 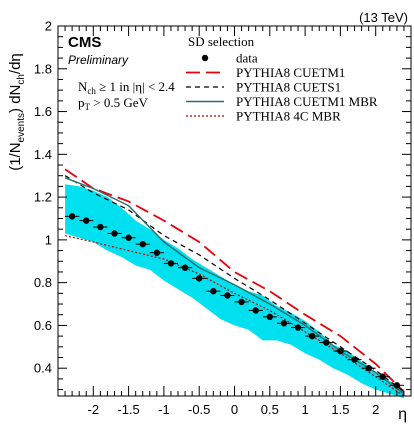 I want to click on y-tick-label: 0.4, so click(x=43, y=368).